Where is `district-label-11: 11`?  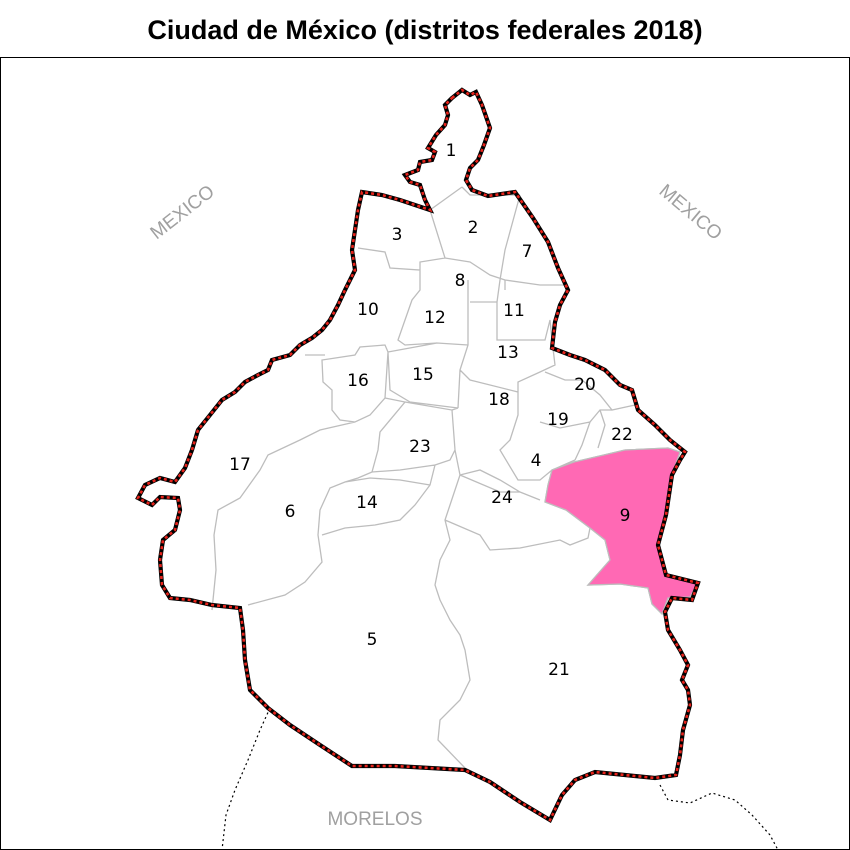 district-label-11: 11 is located at coordinates (514, 311).